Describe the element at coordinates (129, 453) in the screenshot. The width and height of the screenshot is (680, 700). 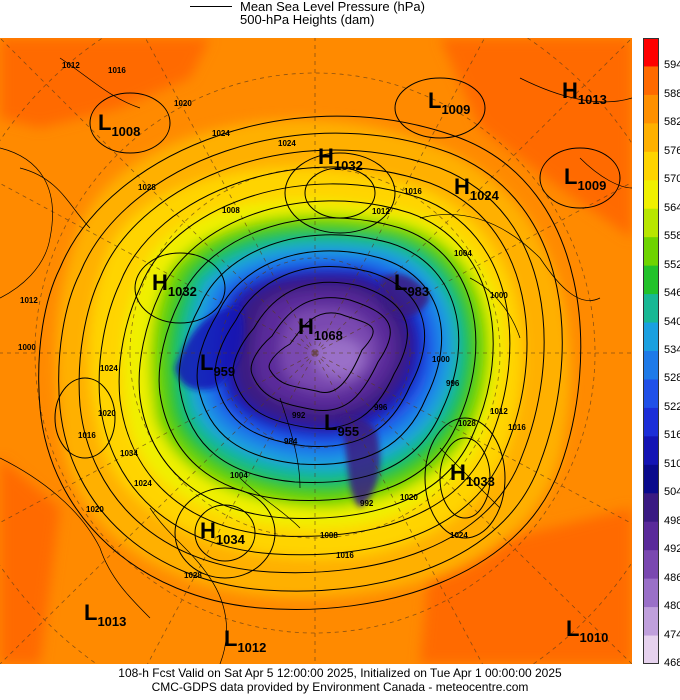
I see `isobar-value-label: 1034` at that location.